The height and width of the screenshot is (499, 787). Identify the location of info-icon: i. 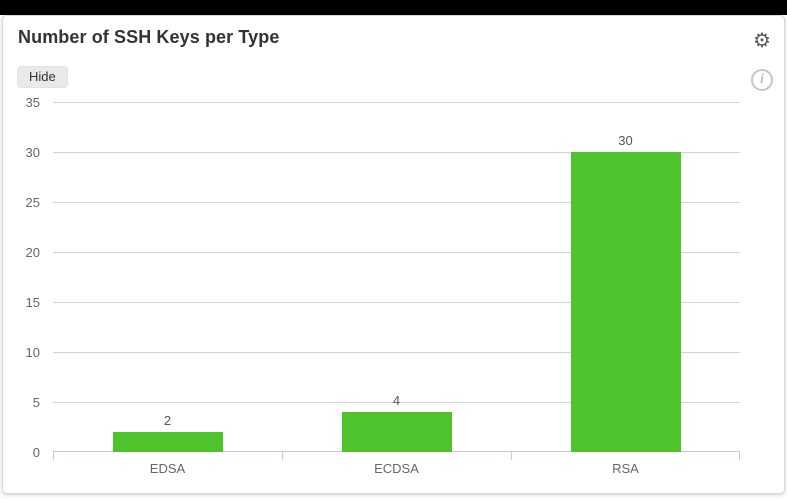
(762, 80).